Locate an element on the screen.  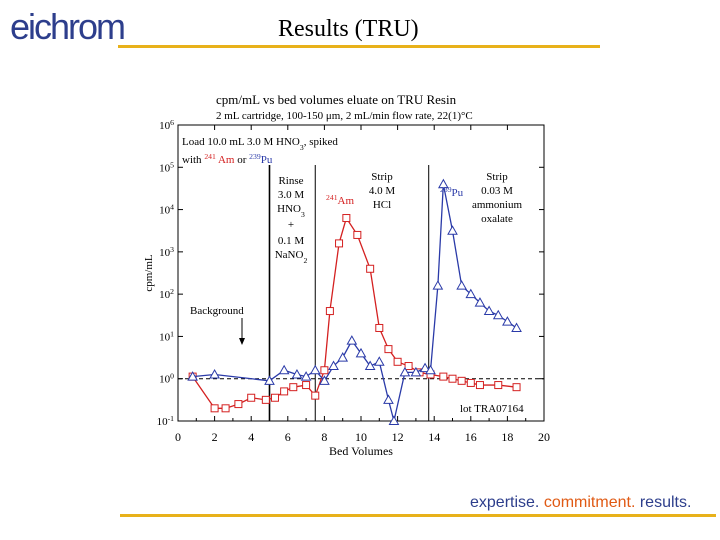
y-axis-label: cpm/mL is located at coordinates (149, 273).